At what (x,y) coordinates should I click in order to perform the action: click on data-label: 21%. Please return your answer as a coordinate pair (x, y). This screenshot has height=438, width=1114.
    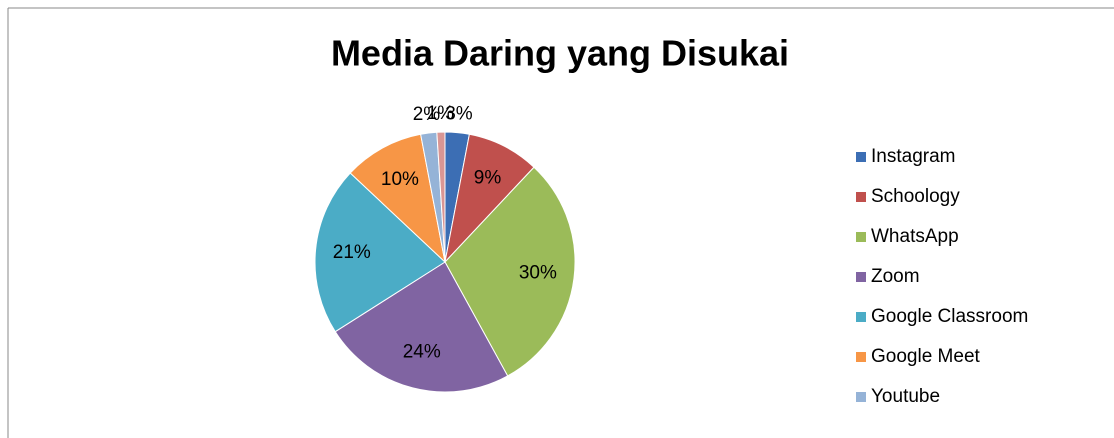
    Looking at the image, I should click on (352, 252).